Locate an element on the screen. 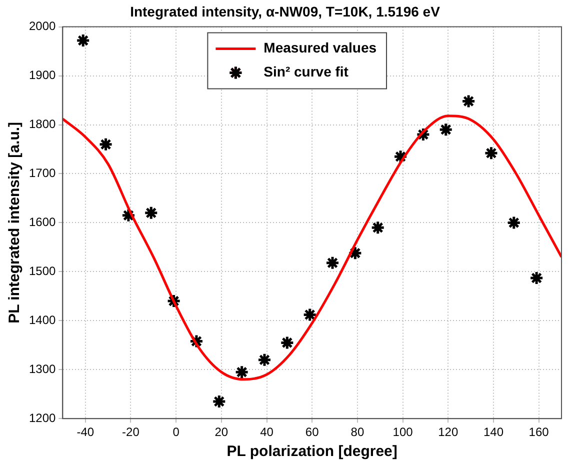 Image resolution: width=570 pixels, height=461 pixels. x-tick-label: 20 is located at coordinates (221, 432).